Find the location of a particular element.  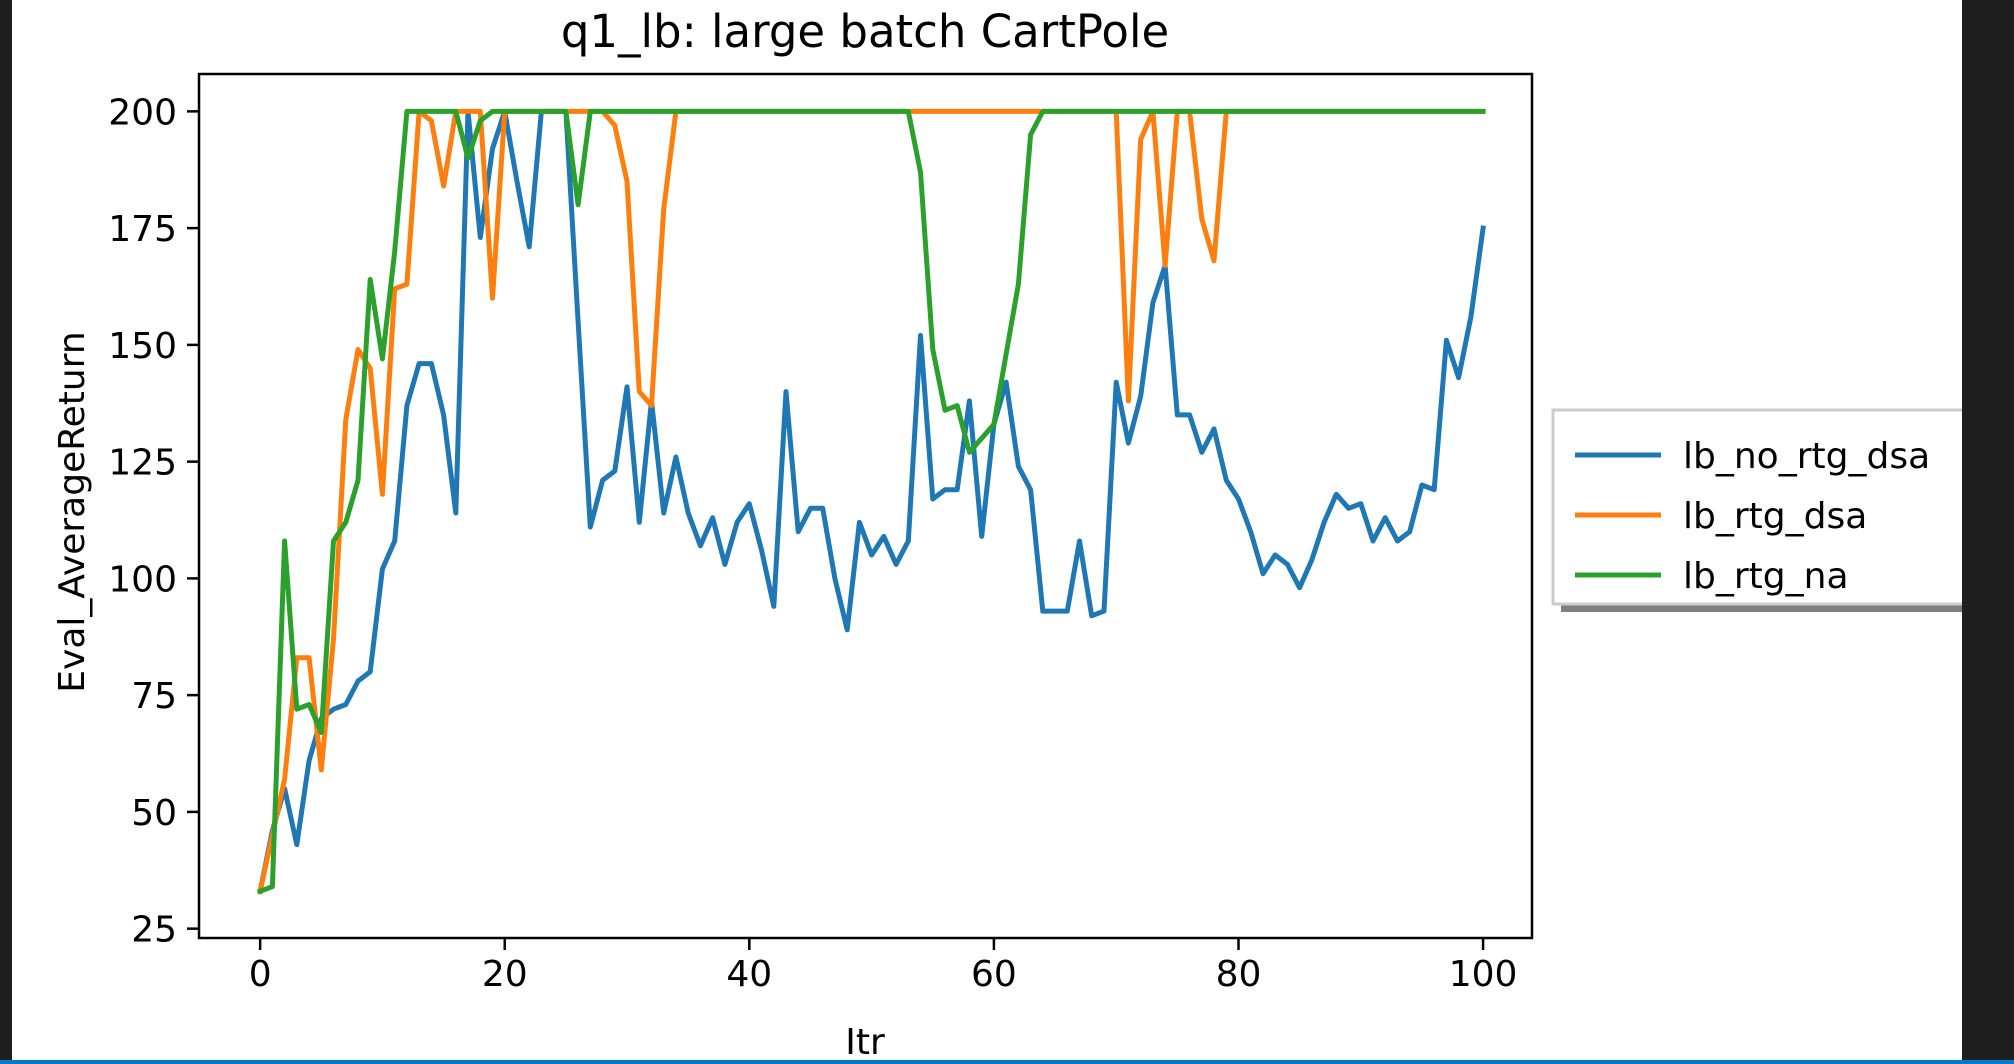

x-tick-label: 100 is located at coordinates (1483, 974).